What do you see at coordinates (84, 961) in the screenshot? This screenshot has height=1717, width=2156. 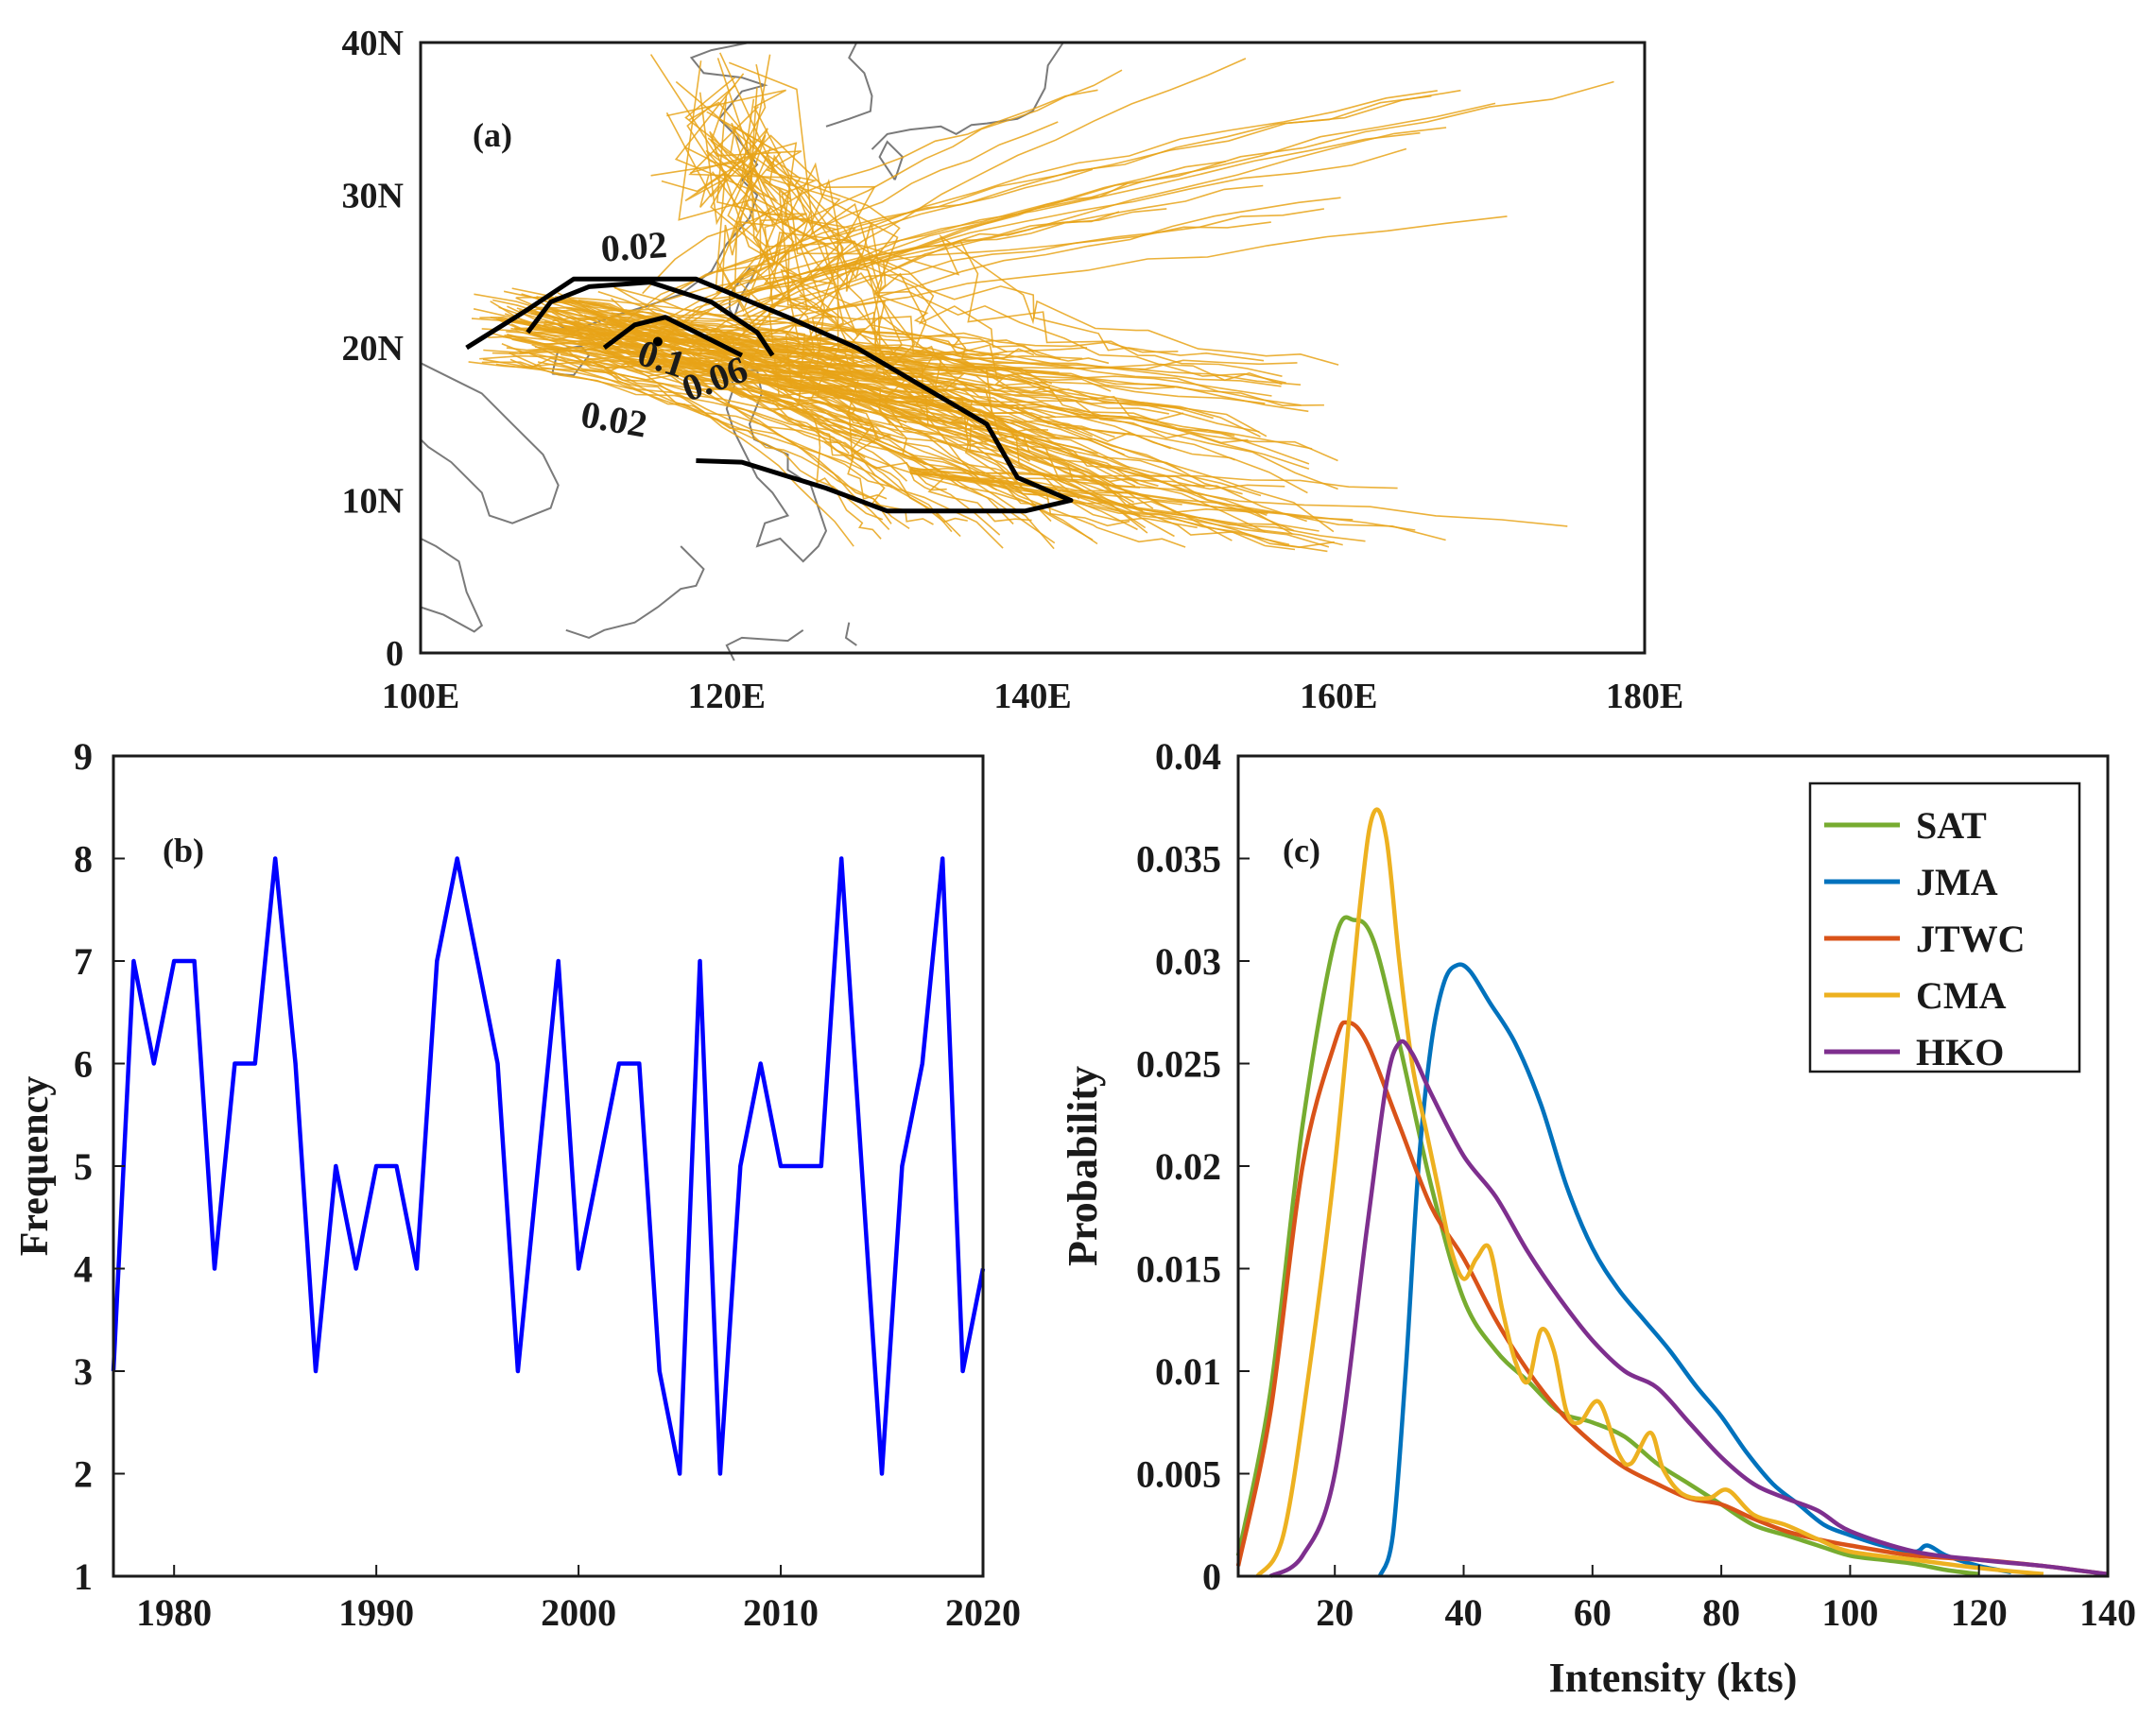 I see `y-tick-label: 7` at bounding box center [84, 961].